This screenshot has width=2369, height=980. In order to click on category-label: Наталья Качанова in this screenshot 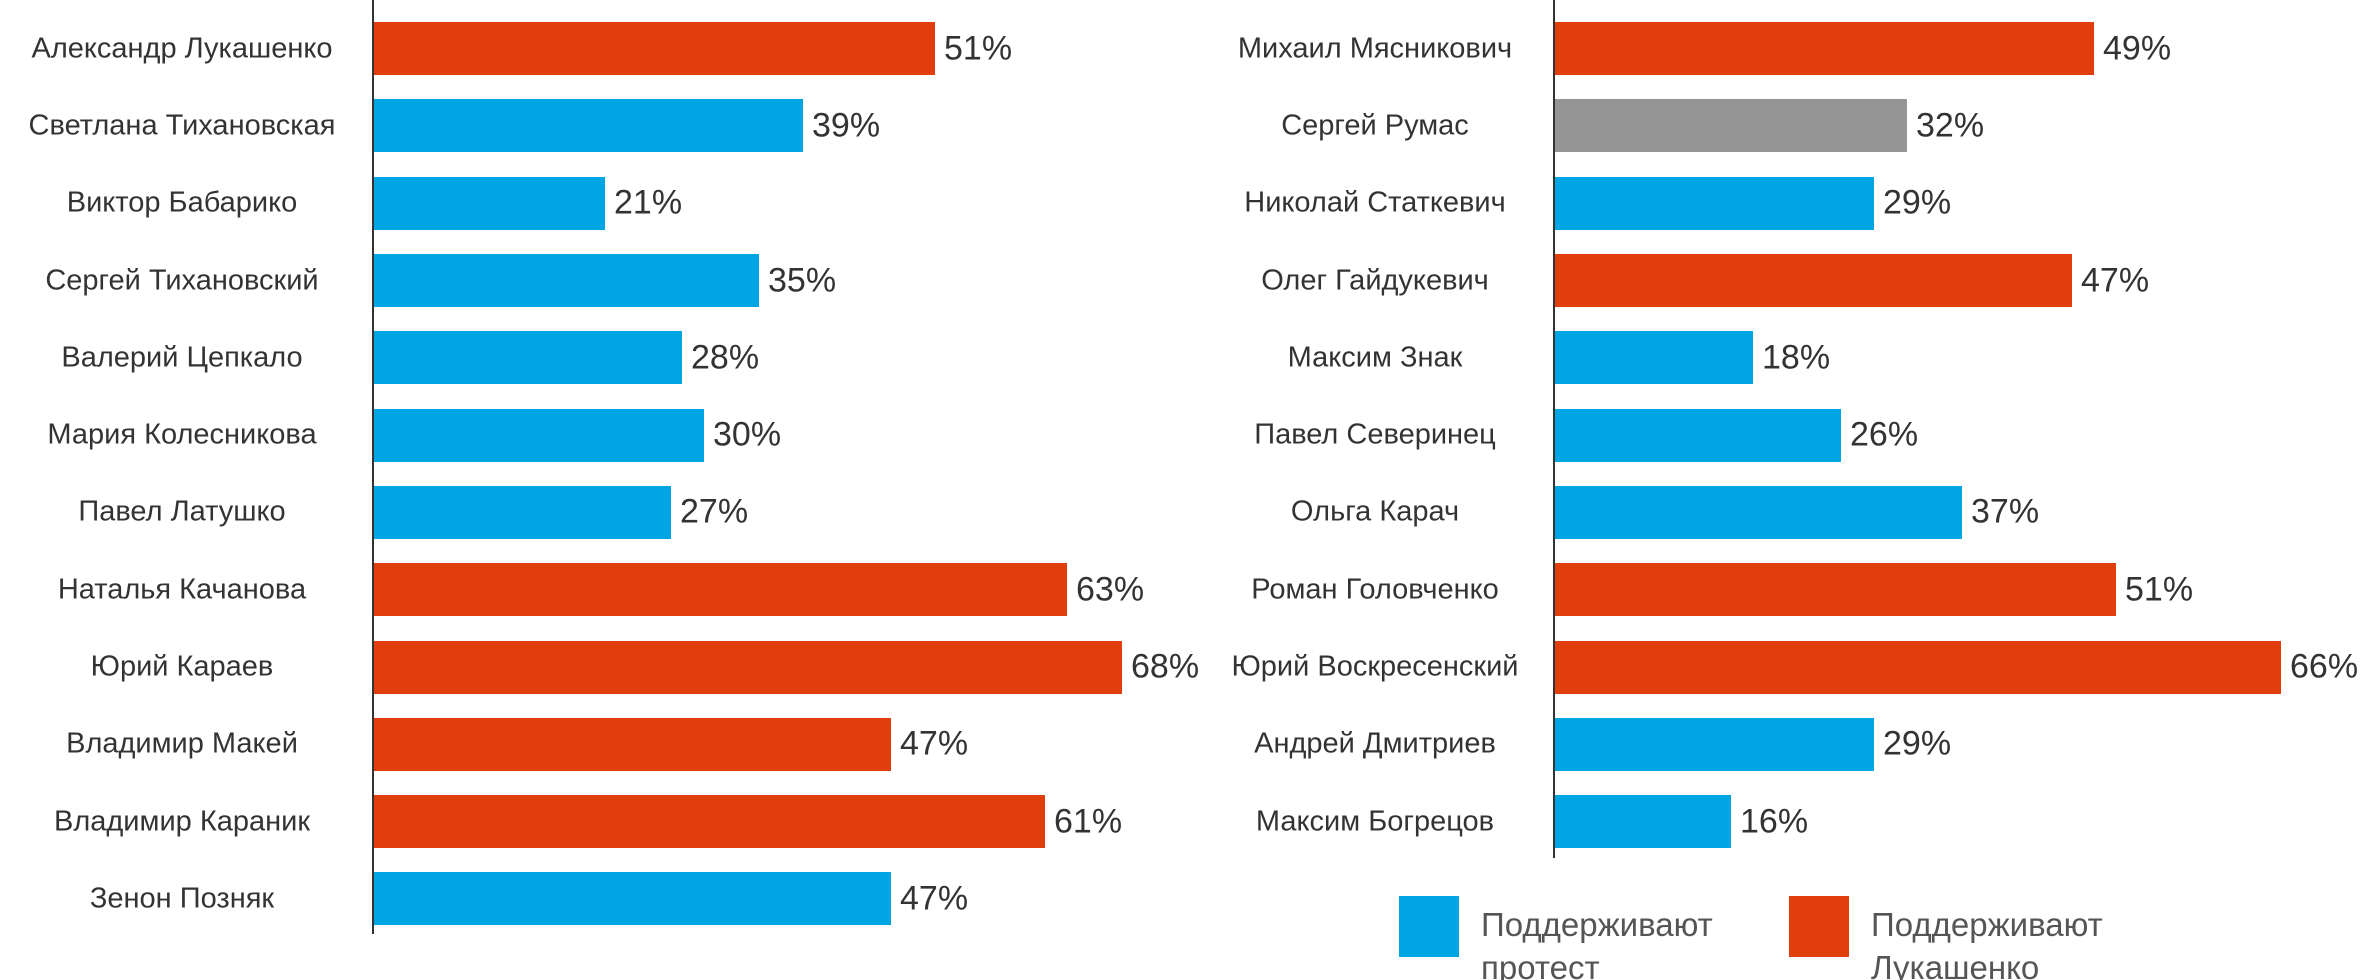, I will do `click(182, 589)`.